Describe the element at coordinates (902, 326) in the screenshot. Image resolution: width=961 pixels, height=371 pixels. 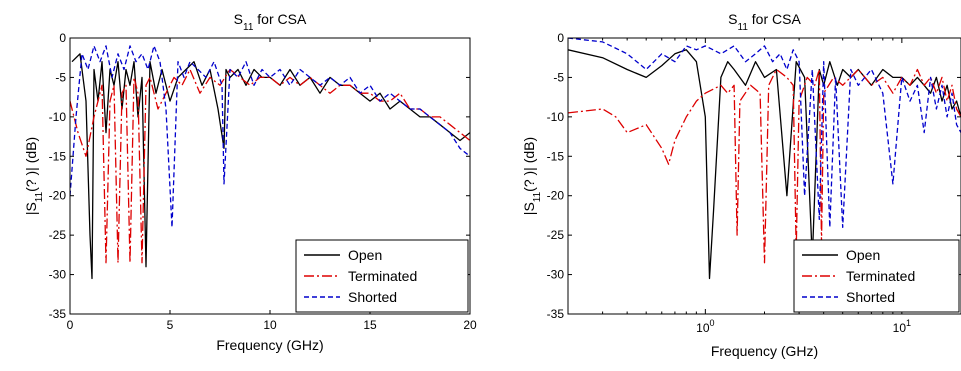
I see `x-tick-label: 10¹` at that location.